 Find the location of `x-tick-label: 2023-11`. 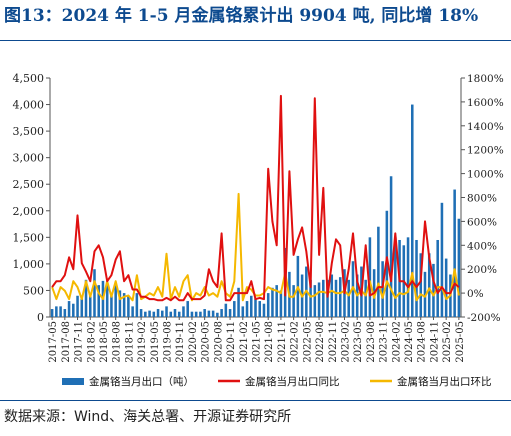

x-tick-label: 2023-11 is located at coordinates (384, 342).